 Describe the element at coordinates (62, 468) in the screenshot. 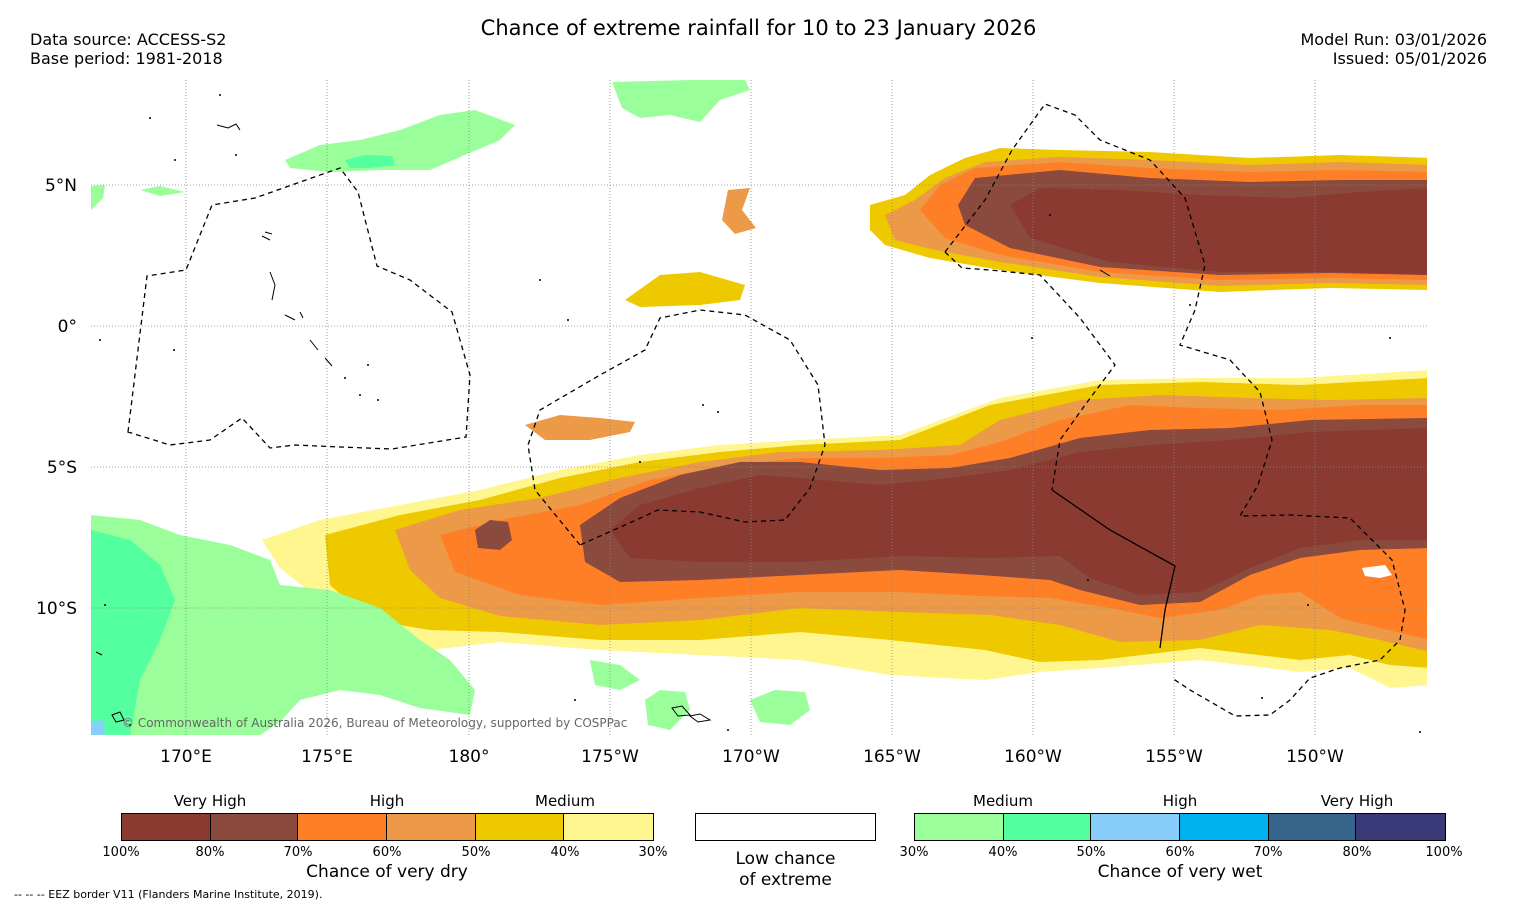

I see `lat-label-5s: 5°S` at that location.